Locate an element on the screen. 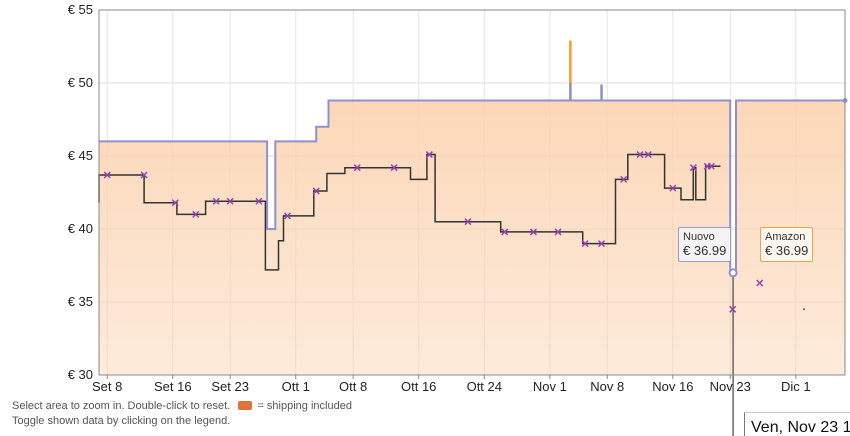 The image size is (850, 436). shipping-truck-icon is located at coordinates (245, 405).